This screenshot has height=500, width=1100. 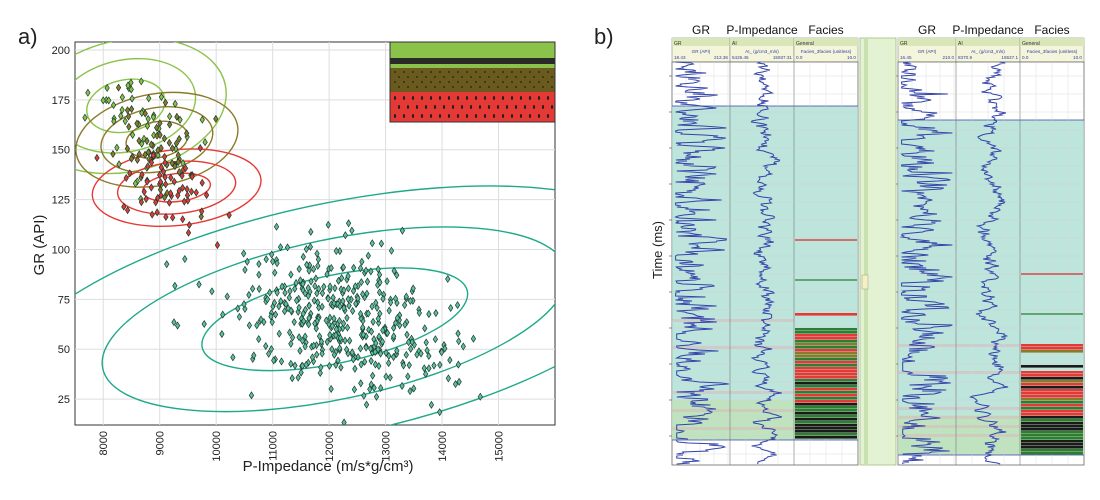 What do you see at coordinates (799, 57) in the screenshot?
I see `track-header-min: 0.0` at bounding box center [799, 57].